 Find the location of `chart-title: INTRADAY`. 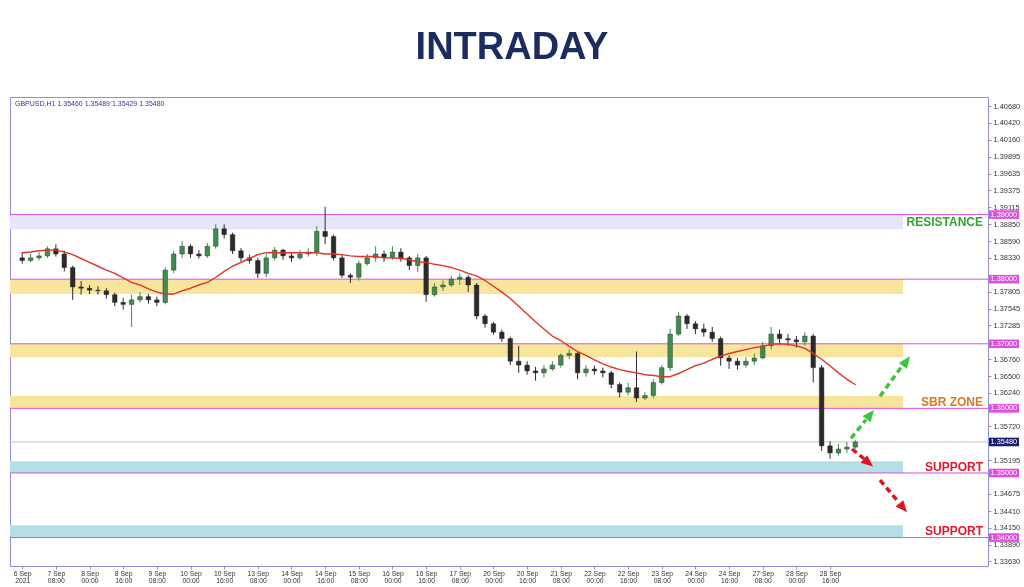

chart-title: INTRADAY is located at coordinates (512, 46).